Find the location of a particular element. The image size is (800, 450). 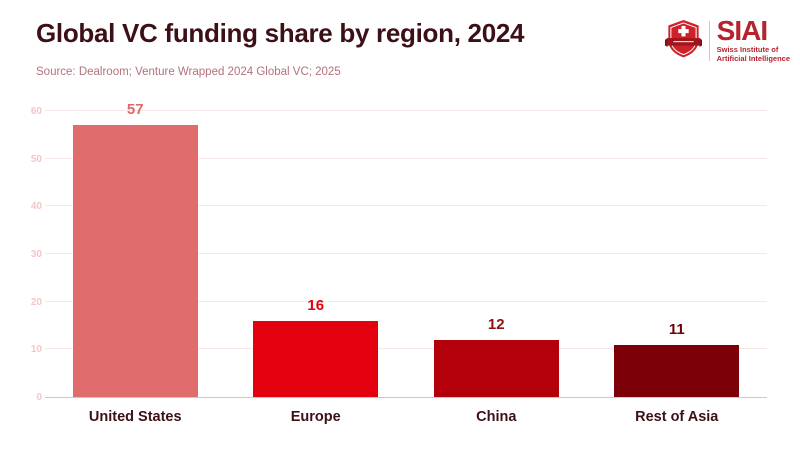

y-tick-label: 0 is located at coordinates (39, 397).